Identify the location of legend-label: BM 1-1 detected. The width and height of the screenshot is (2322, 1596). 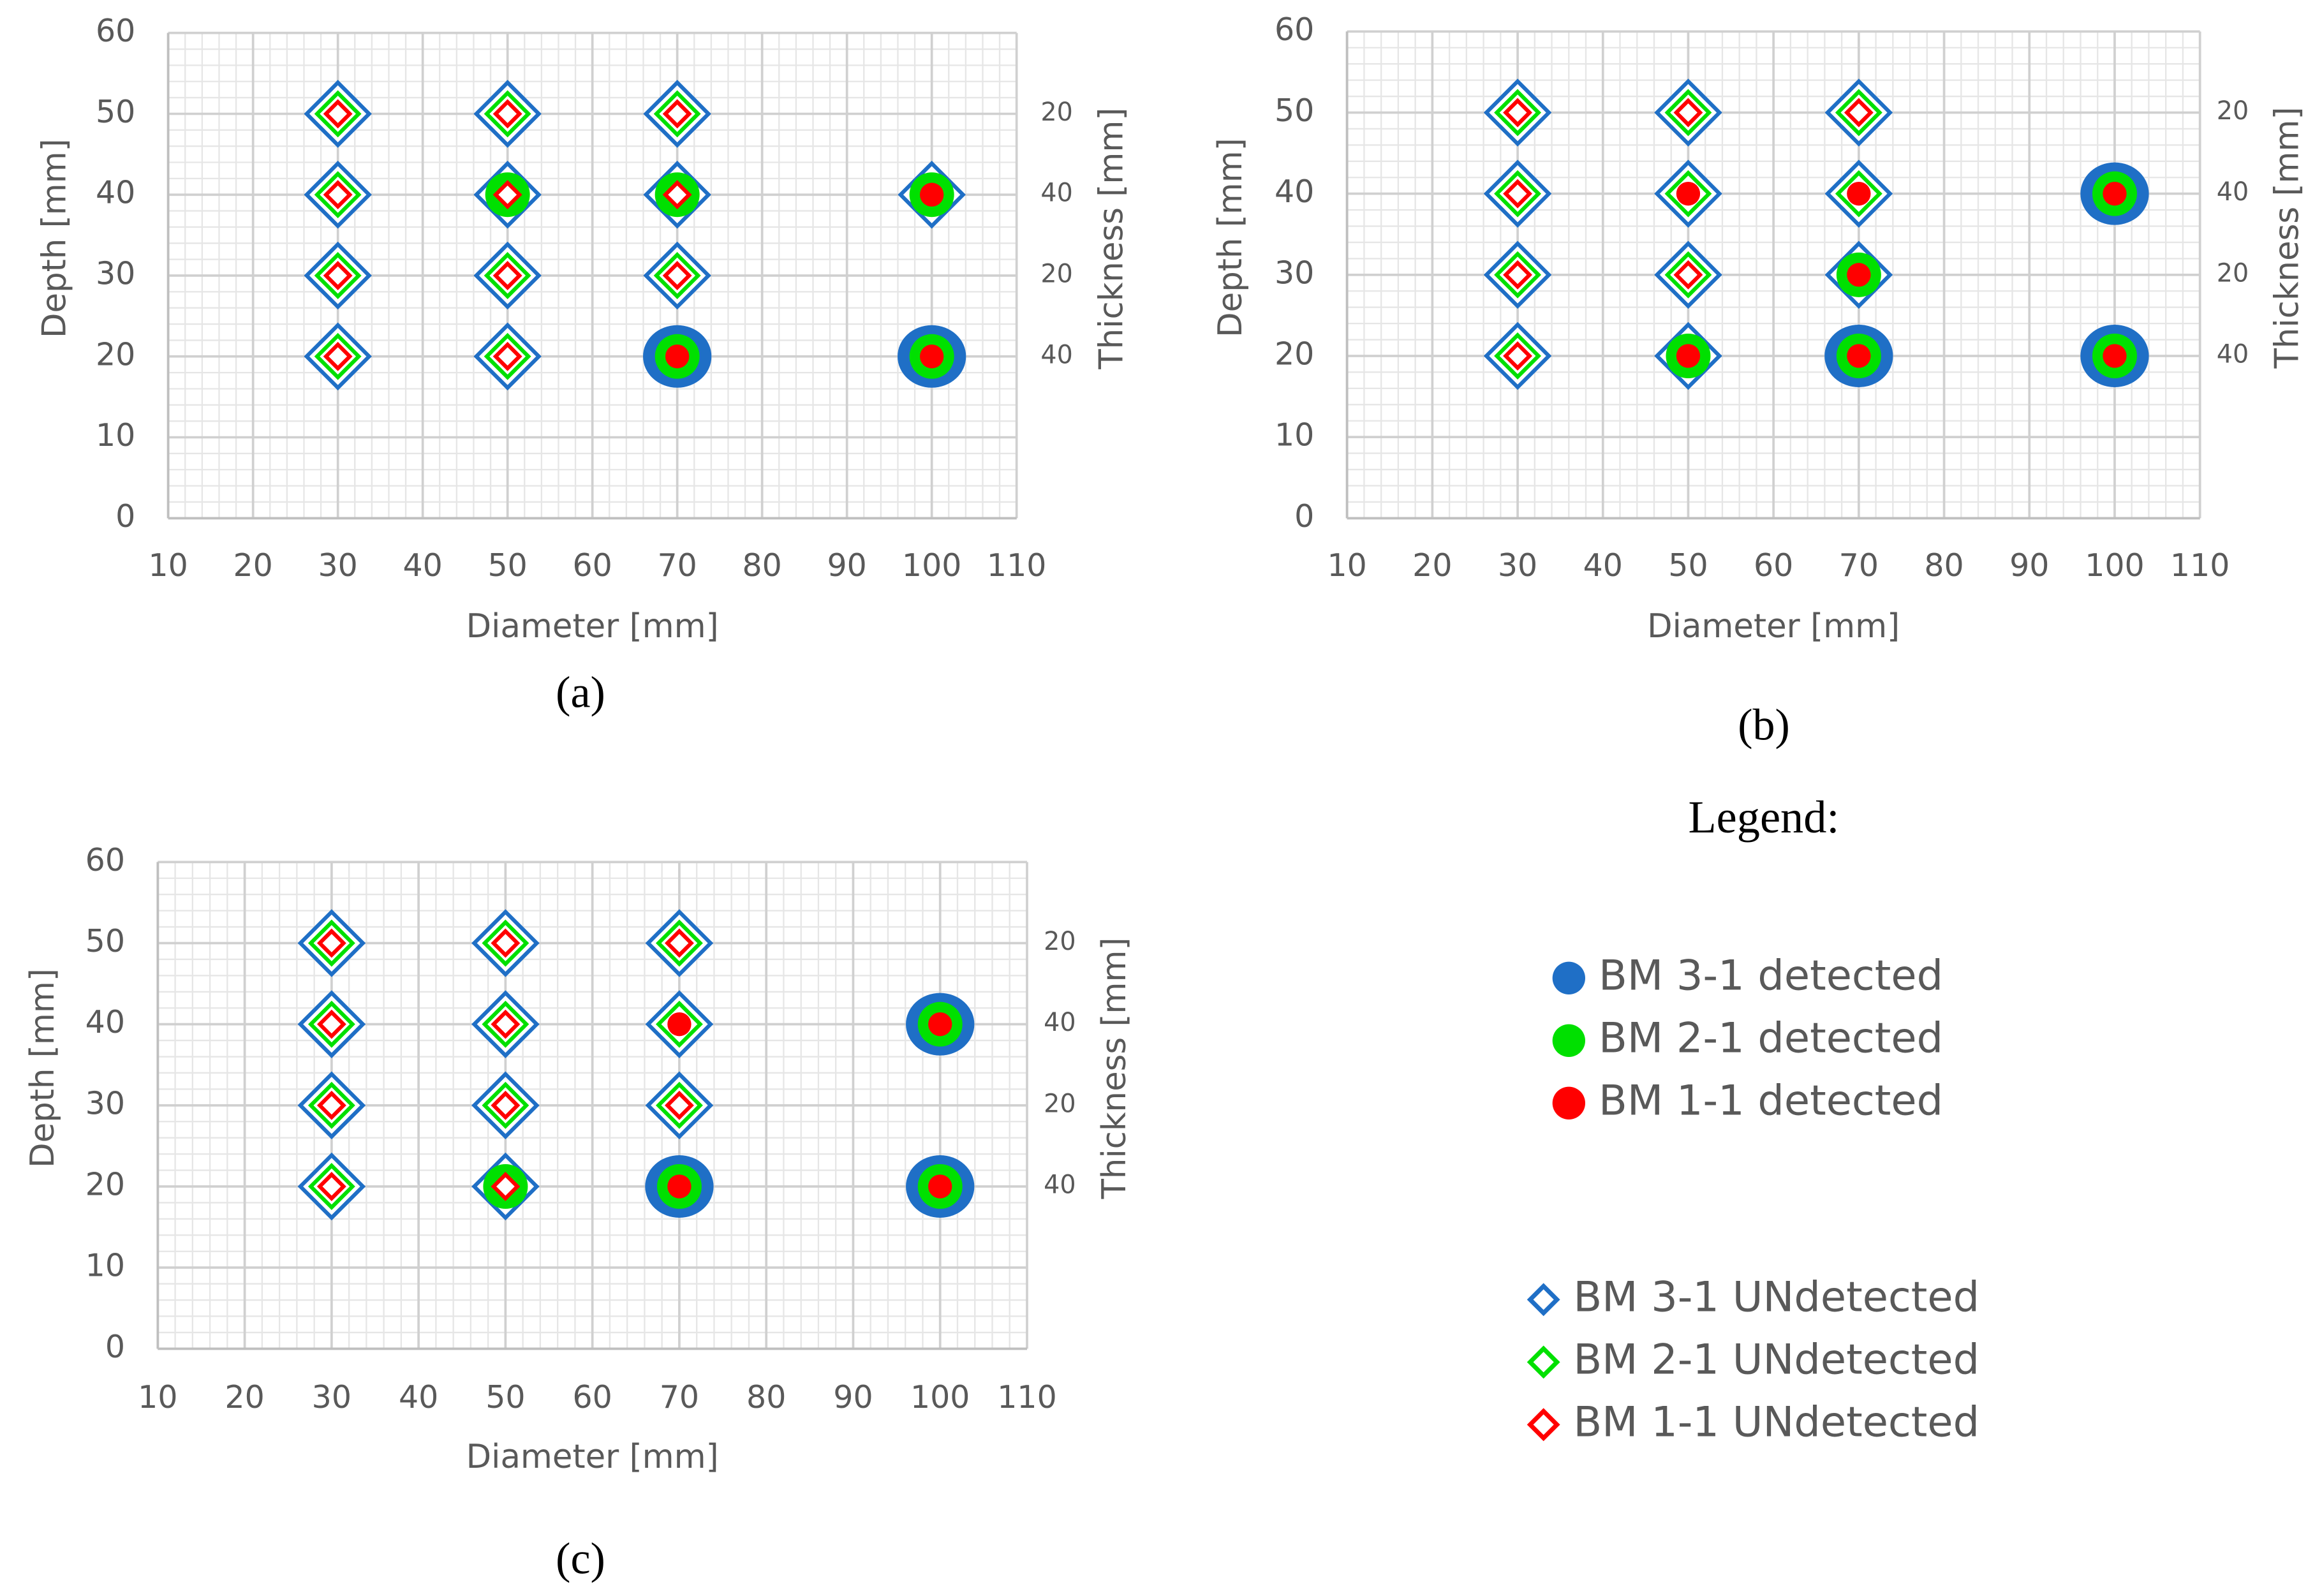
(1771, 1100).